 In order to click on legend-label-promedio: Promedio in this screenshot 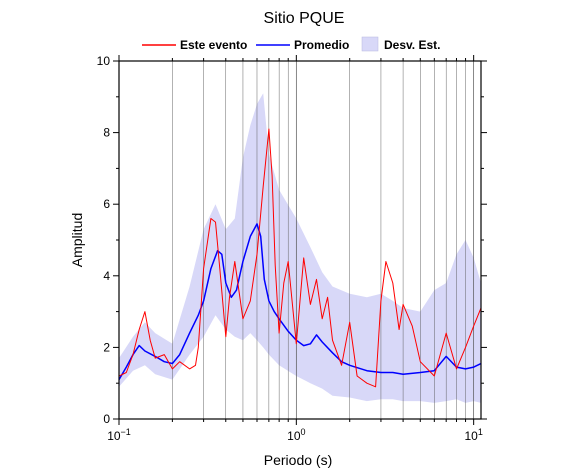, I will do `click(321, 45)`.